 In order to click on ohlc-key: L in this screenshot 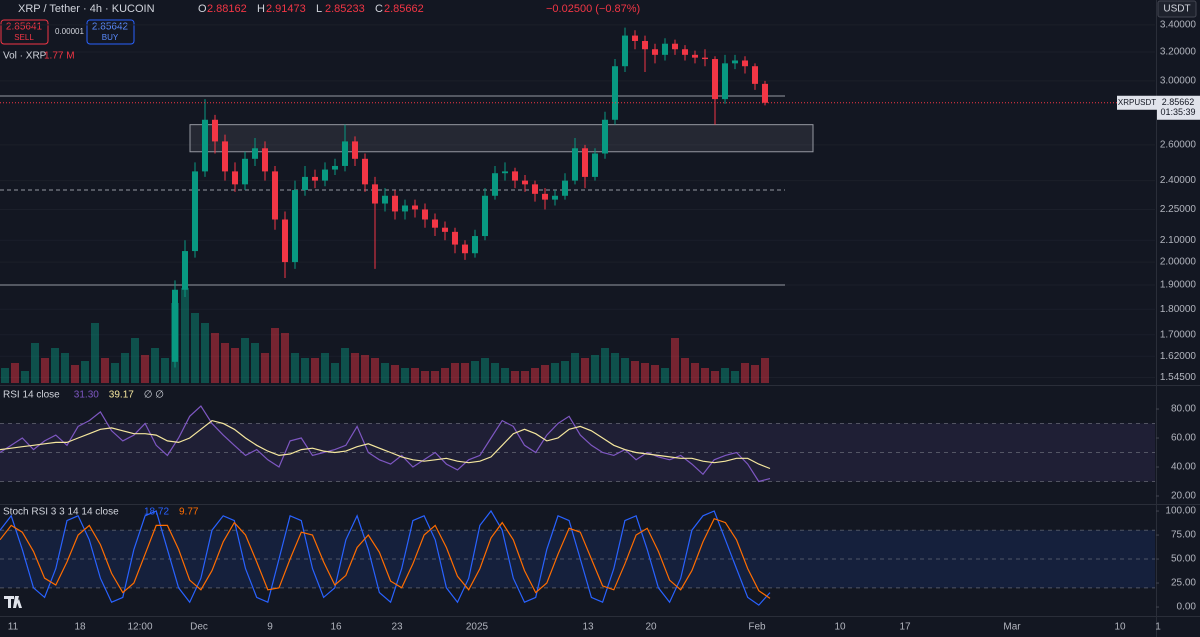, I will do `click(319, 9)`.